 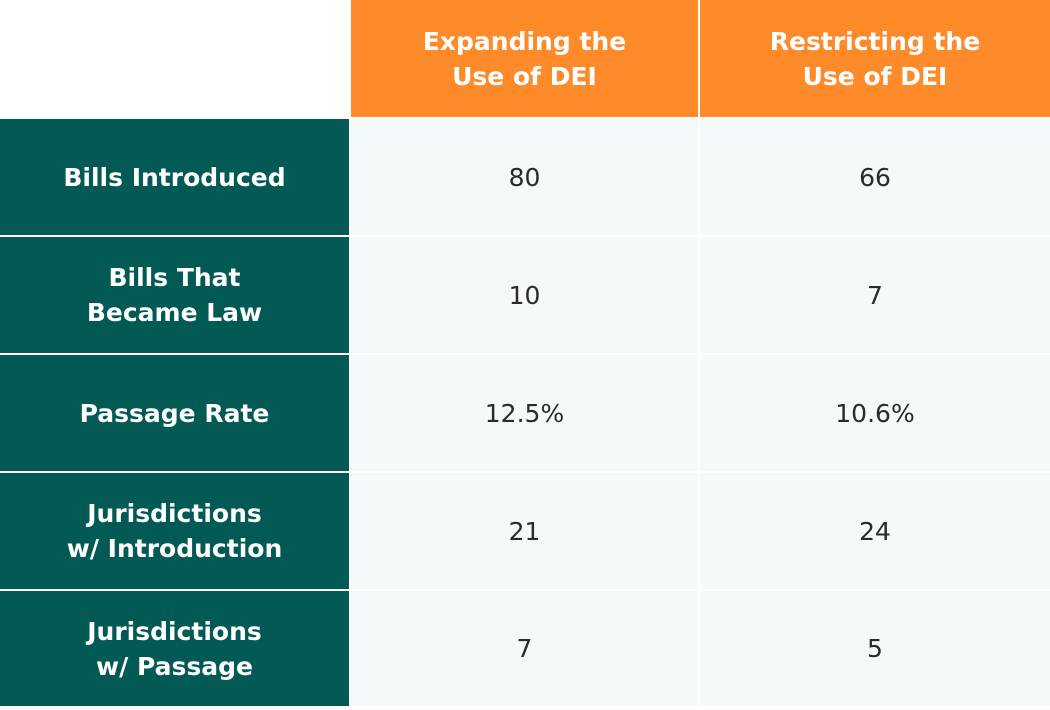 I want to click on table-cell: 10.6%, so click(x=875, y=413).